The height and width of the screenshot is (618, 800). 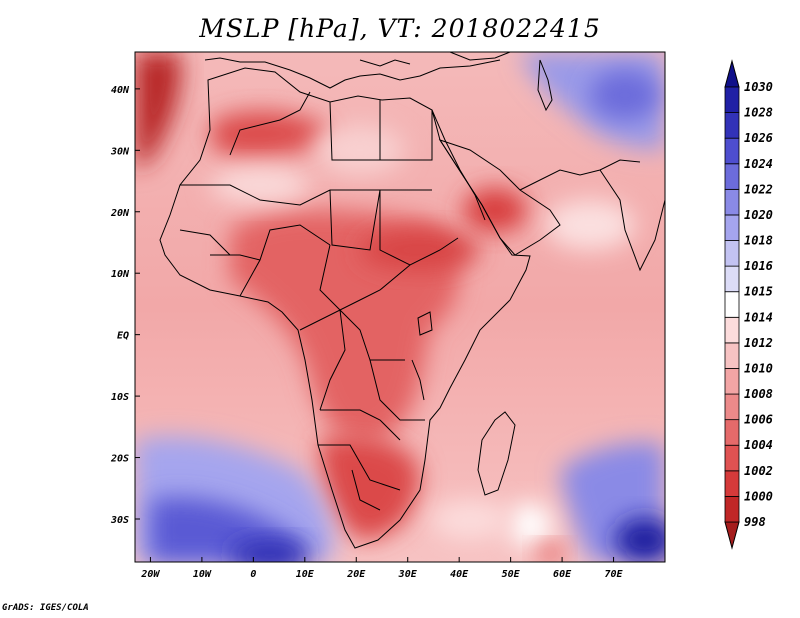 What do you see at coordinates (400, 28) in the screenshot?
I see `map-title: MSLP [hPa], VT: 2018022415` at bounding box center [400, 28].